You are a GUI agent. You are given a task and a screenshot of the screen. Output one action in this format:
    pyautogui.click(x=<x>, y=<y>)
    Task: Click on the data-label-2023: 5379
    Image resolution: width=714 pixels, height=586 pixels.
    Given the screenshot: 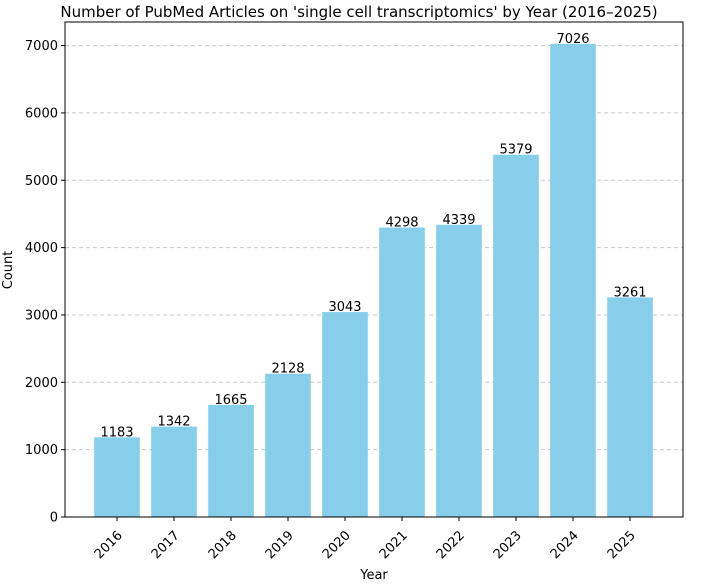 What is the action you would take?
    pyautogui.click(x=515, y=150)
    